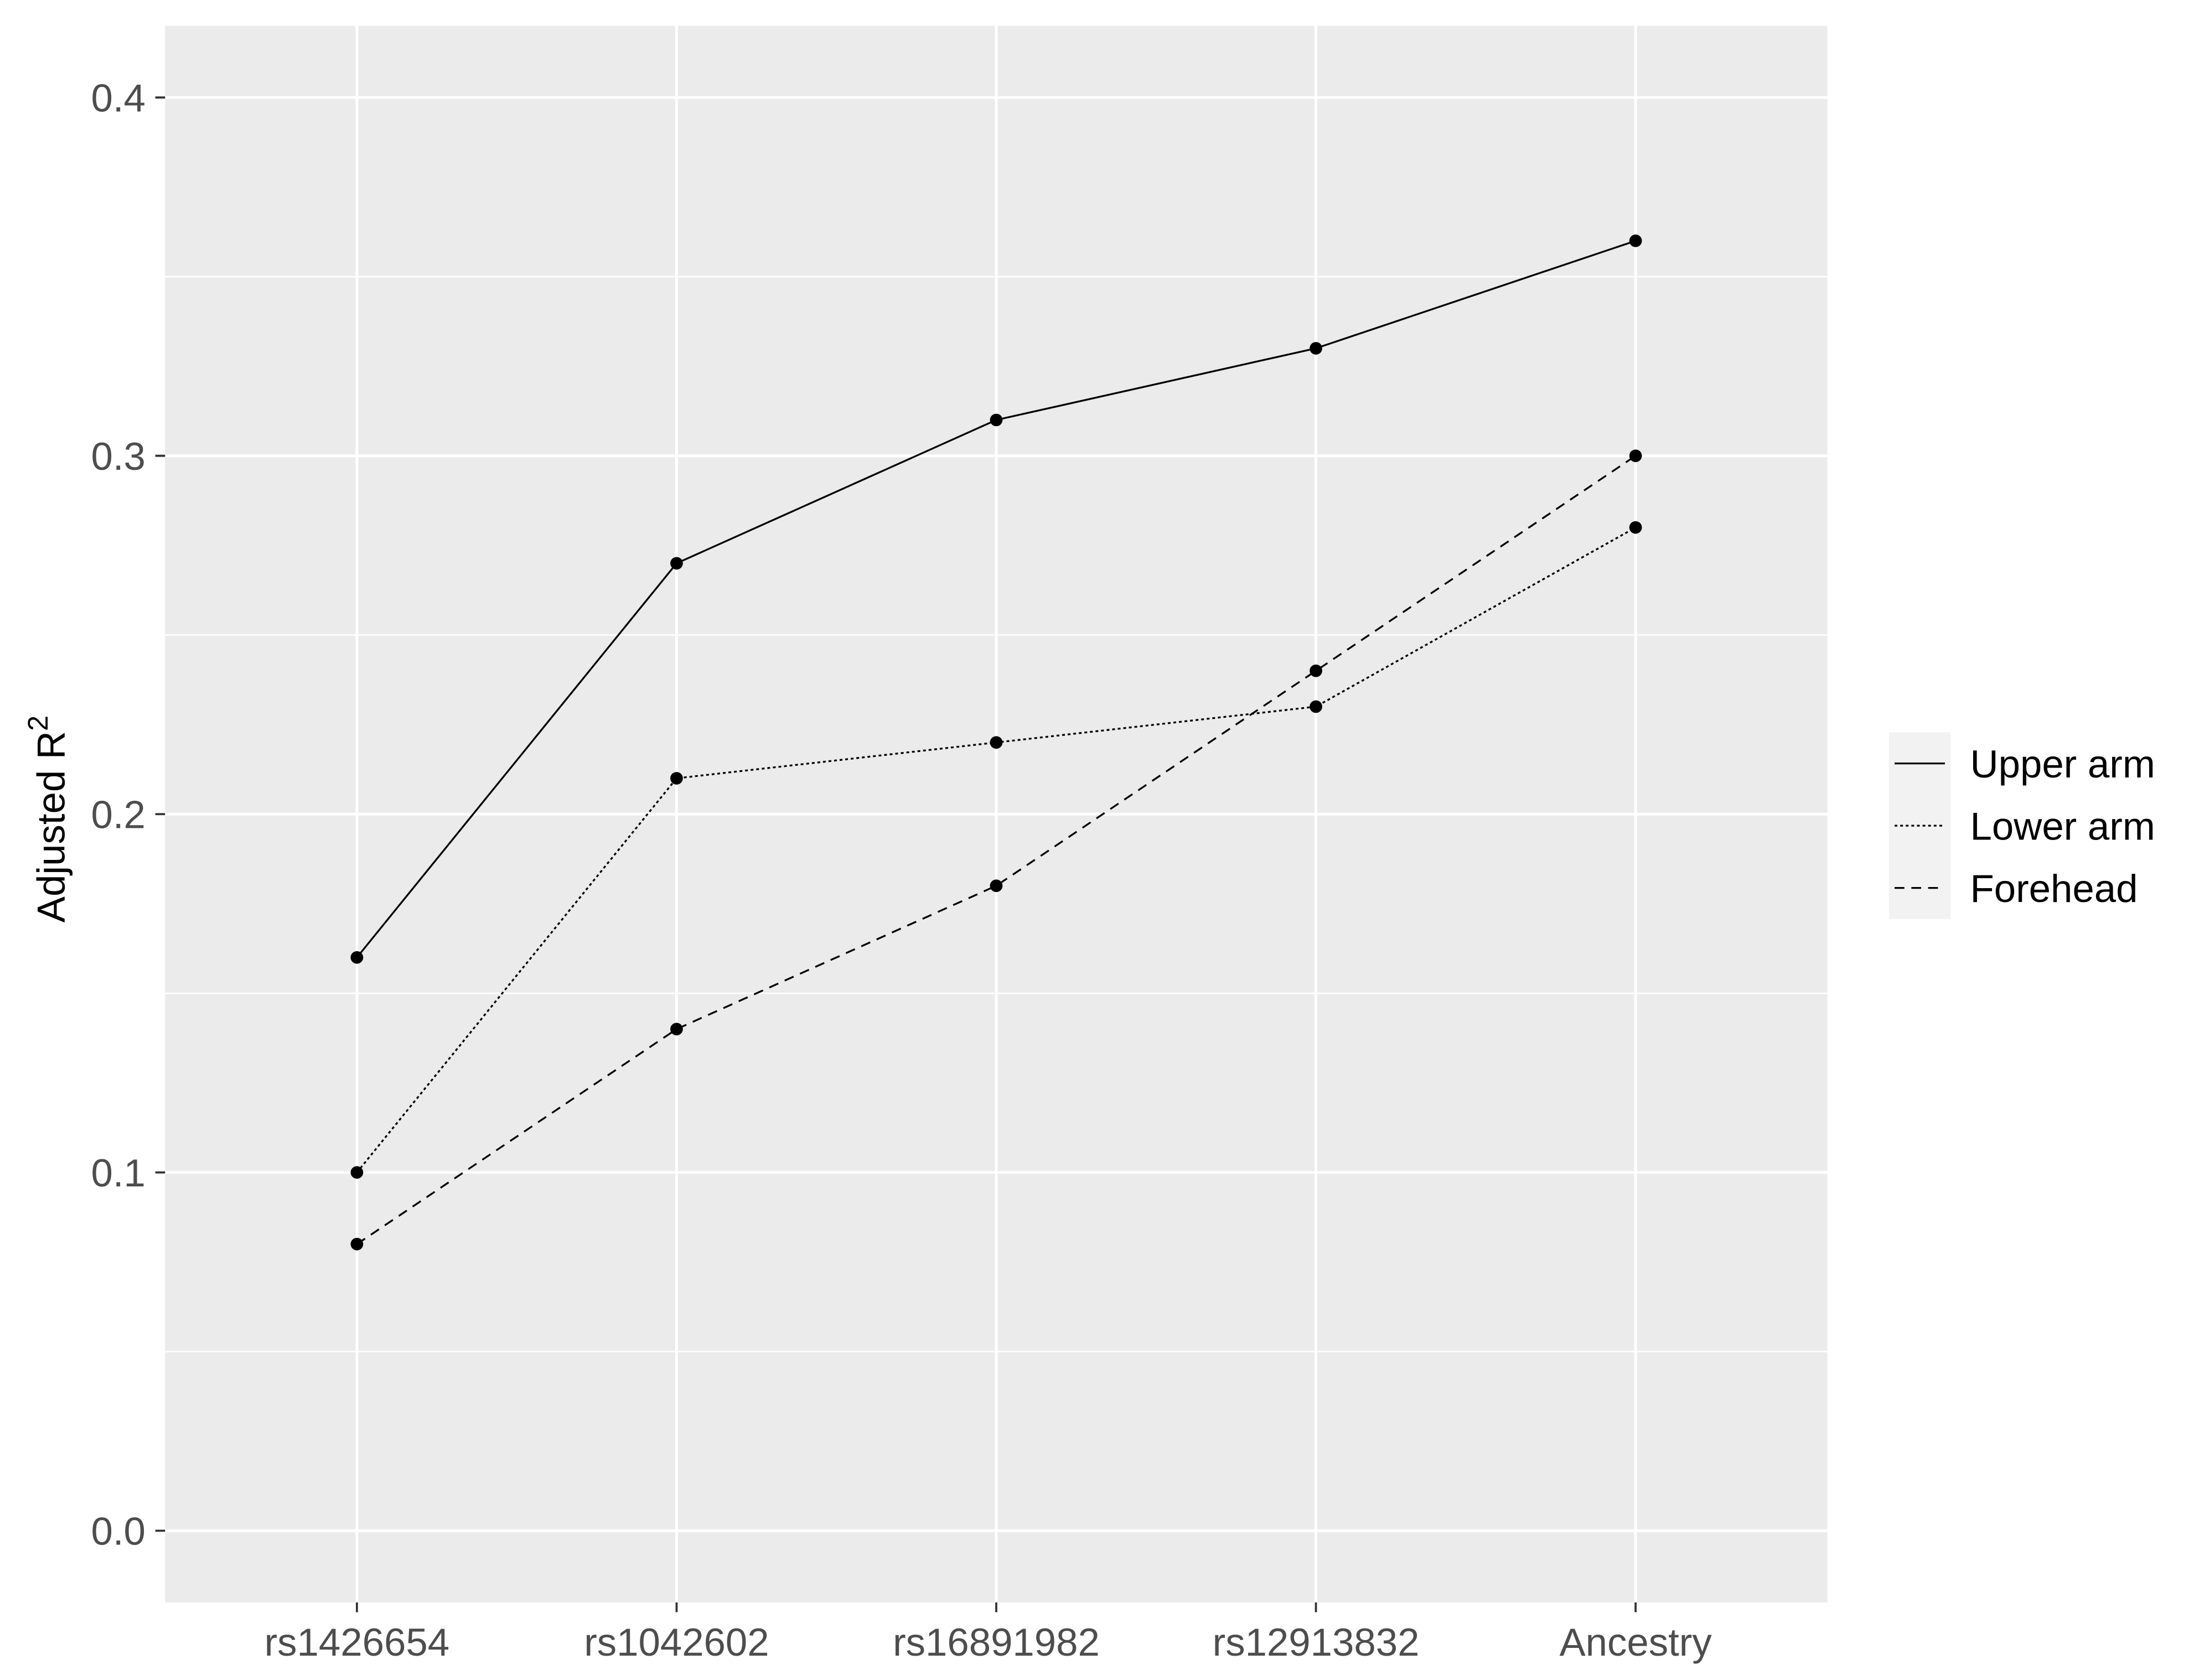 The height and width of the screenshot is (1680, 2194). Describe the element at coordinates (38, 723) in the screenshot. I see `y-axis-label-superscript: 2` at that location.